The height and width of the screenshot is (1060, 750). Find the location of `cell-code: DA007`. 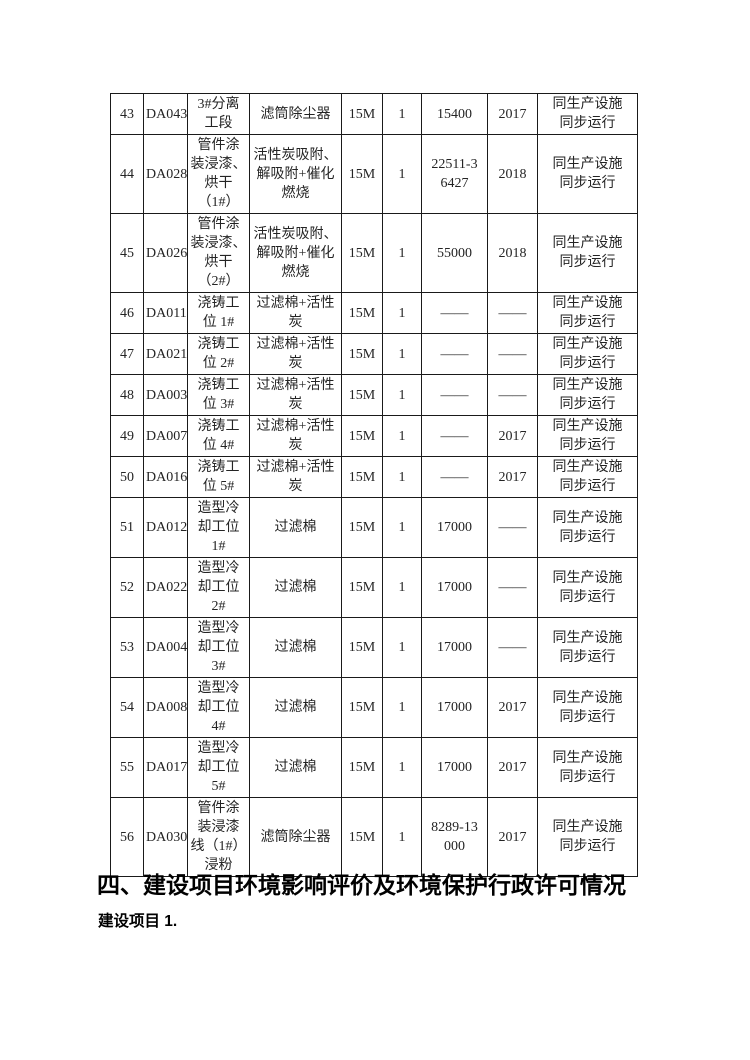

cell-code: DA007 is located at coordinates (165, 436).